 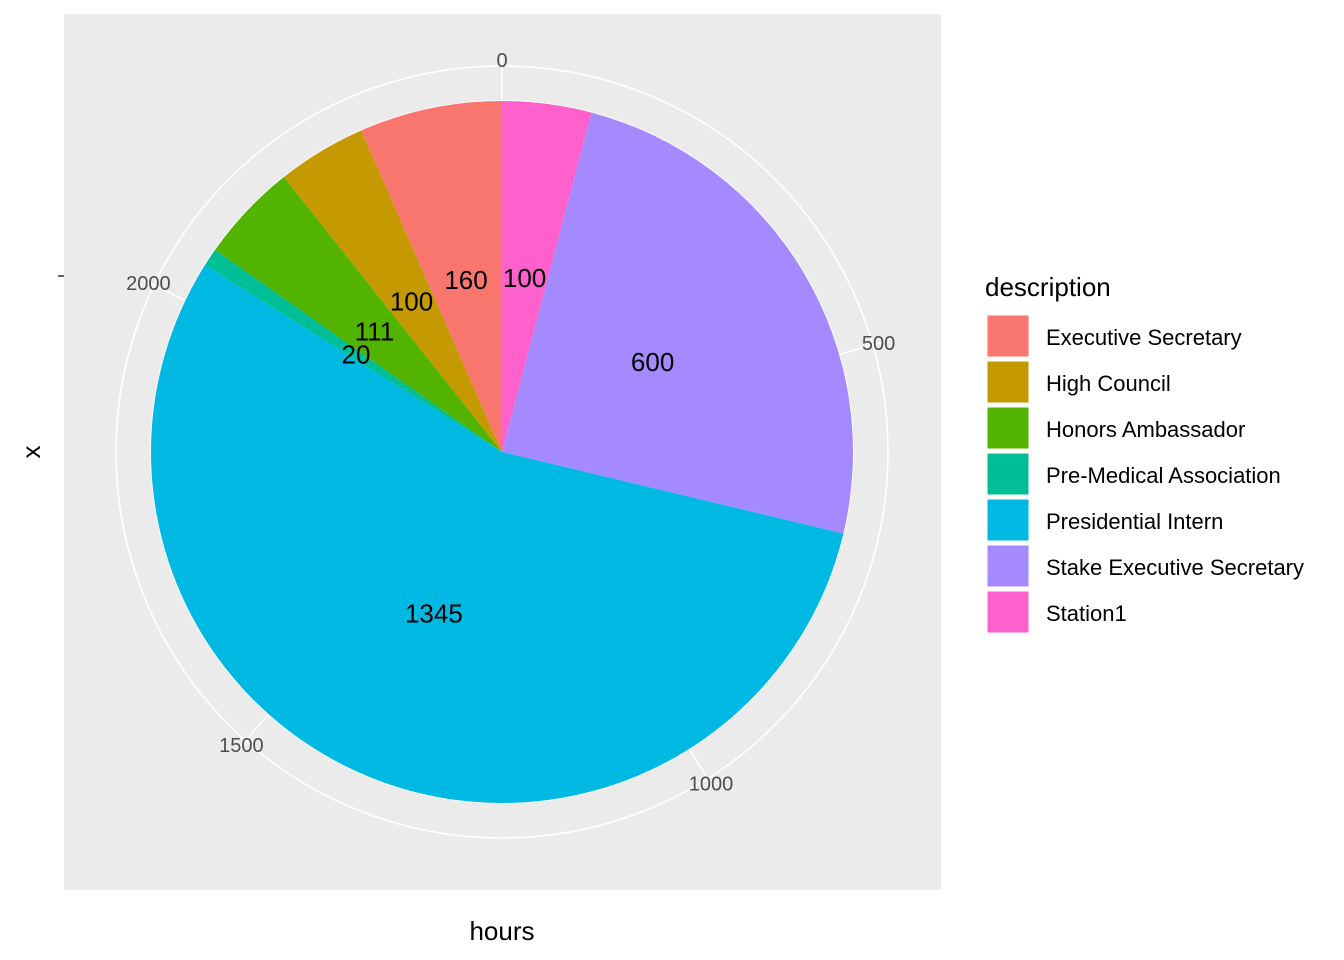 I want to click on theta-tick-label: 1500, so click(x=241, y=746).